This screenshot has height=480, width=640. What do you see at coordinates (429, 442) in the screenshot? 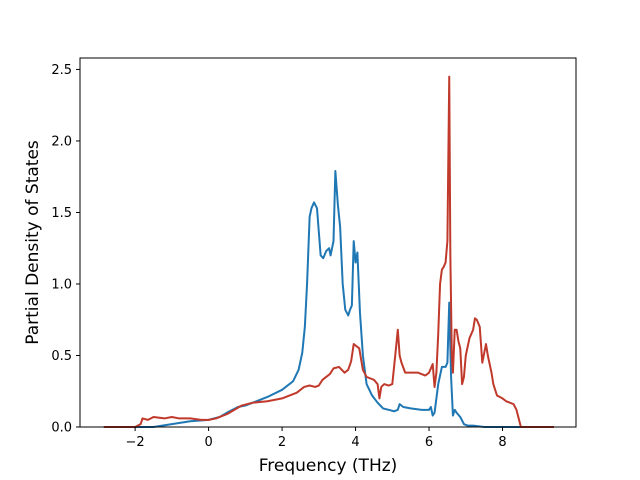
I see `x-tick-label: 6` at bounding box center [429, 442].